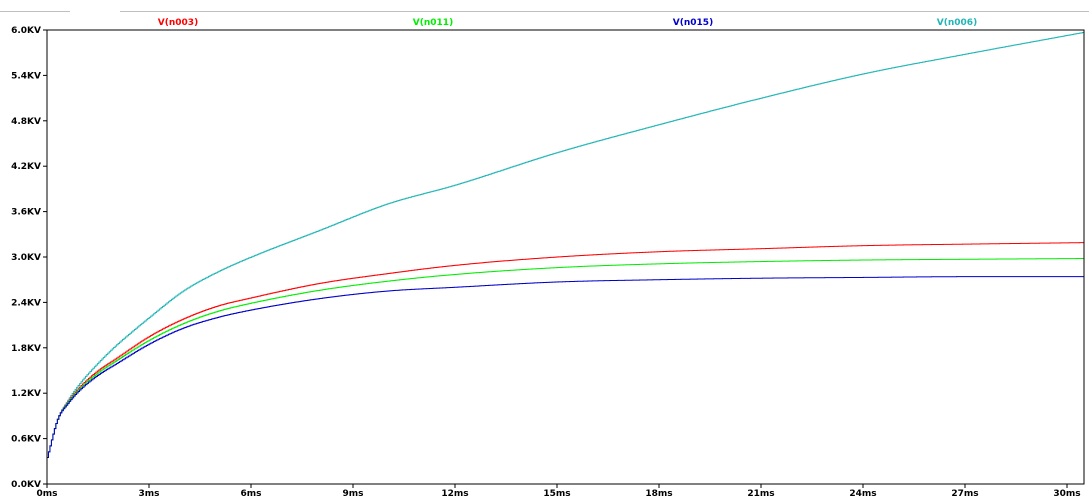 This screenshot has height=497, width=1089. I want to click on legend-entry: V(n006), so click(957, 23).